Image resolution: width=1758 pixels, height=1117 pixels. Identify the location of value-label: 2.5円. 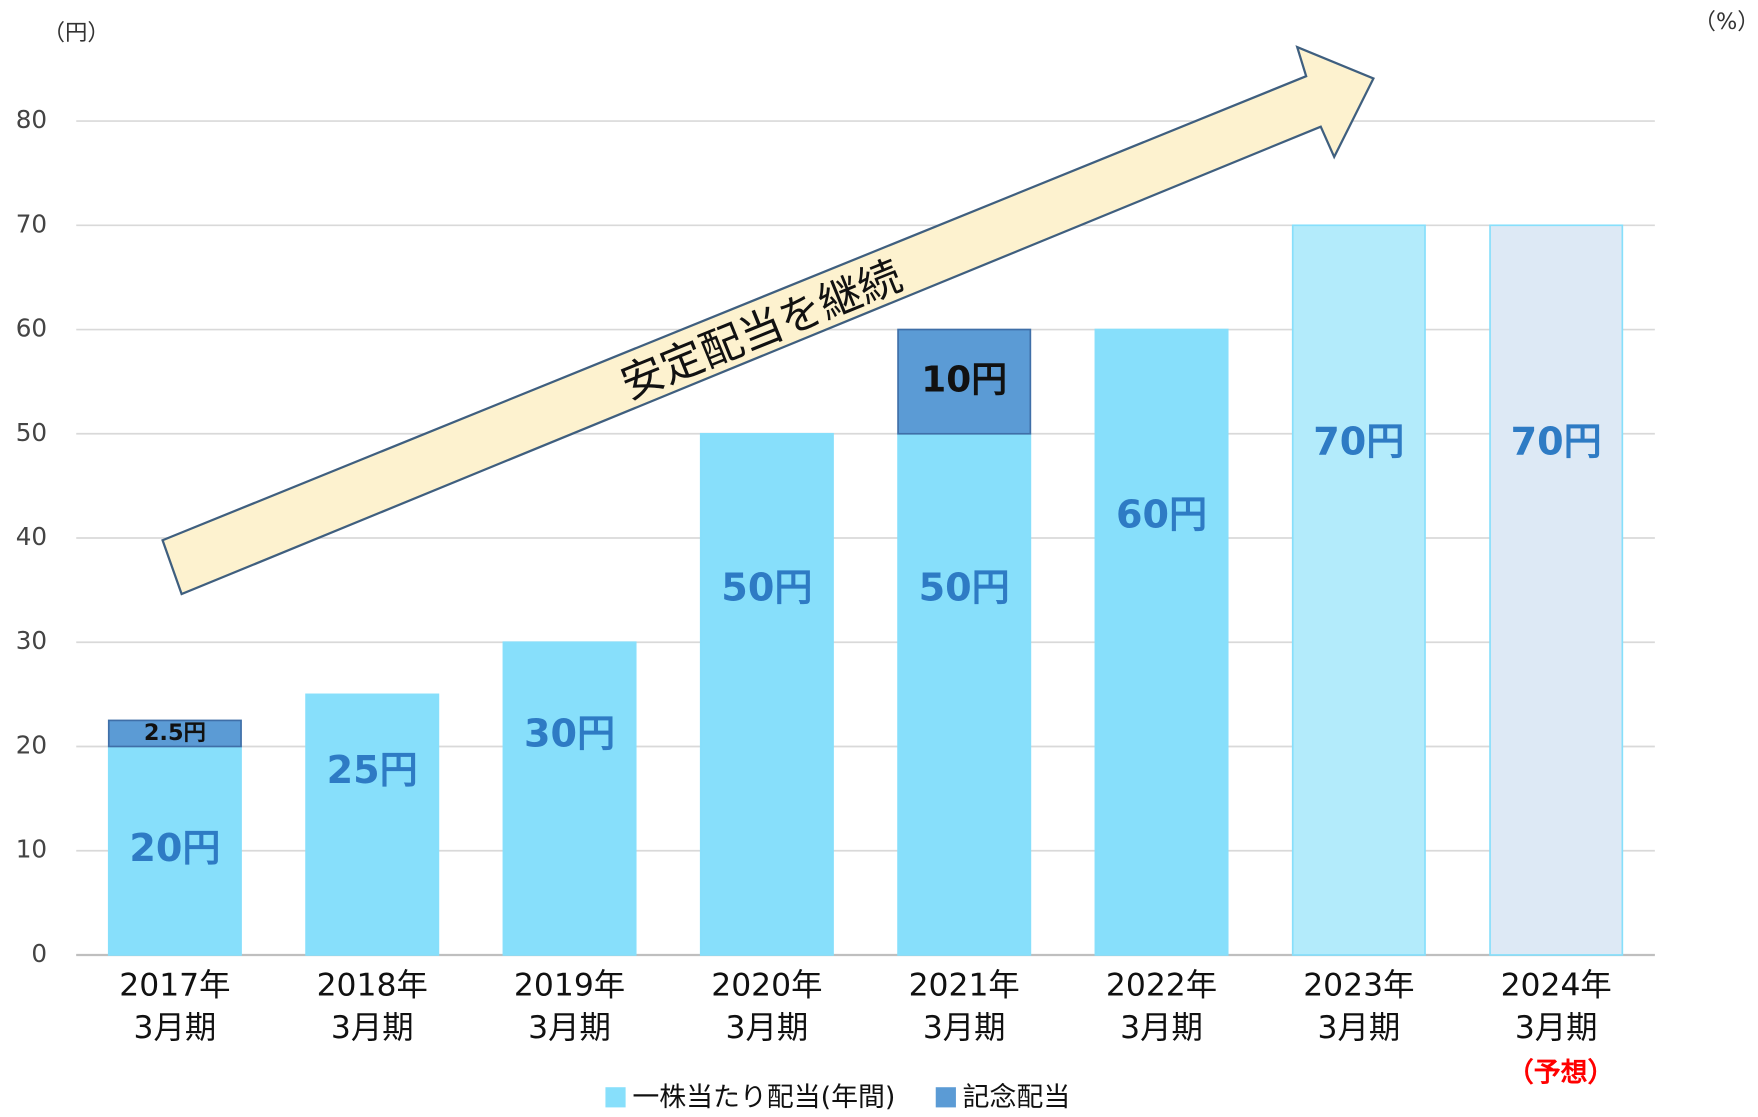
(175, 733).